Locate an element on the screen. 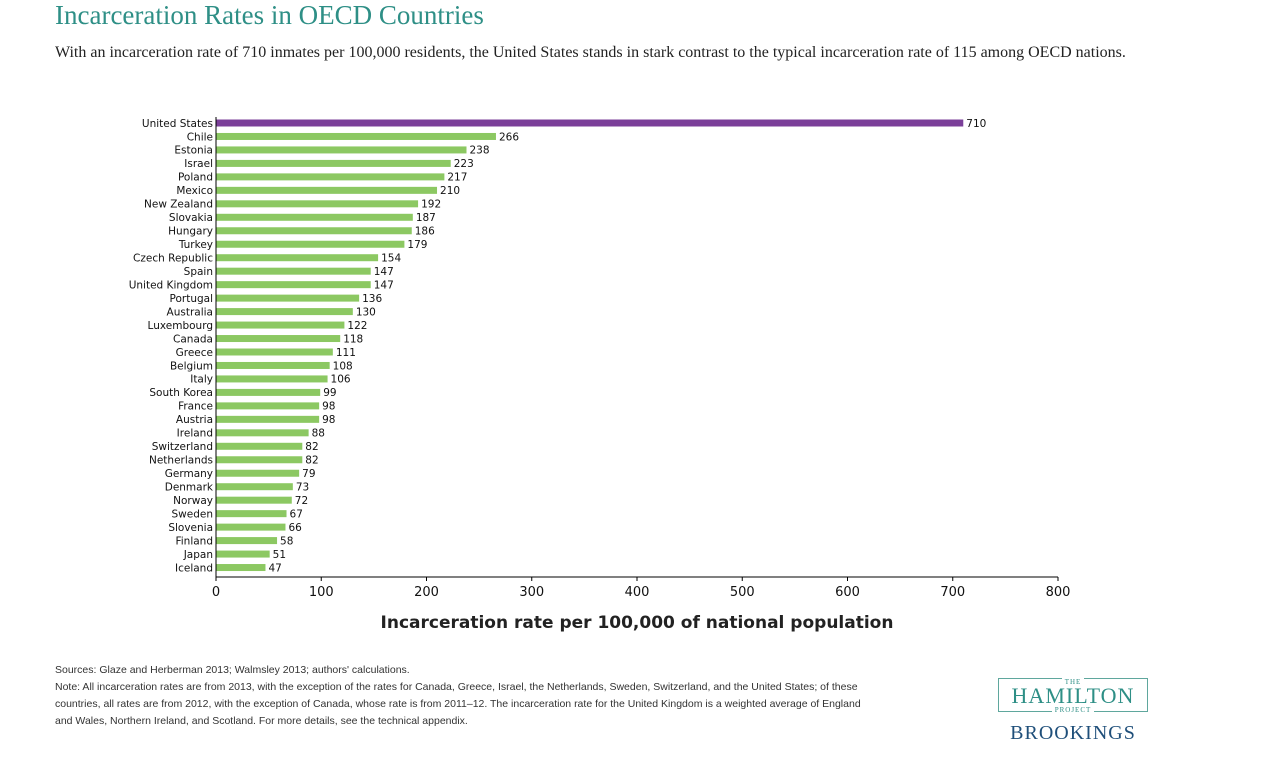 The height and width of the screenshot is (778, 1284). value-label: 130 is located at coordinates (366, 312).